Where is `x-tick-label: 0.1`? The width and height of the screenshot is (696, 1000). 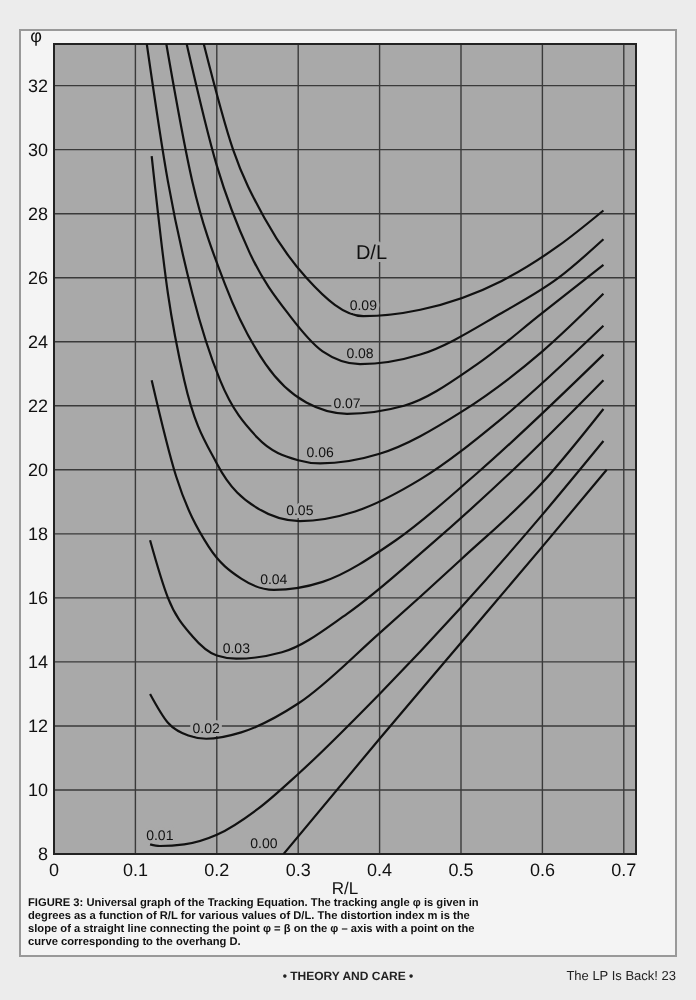 x-tick-label: 0.1 is located at coordinates (135, 870).